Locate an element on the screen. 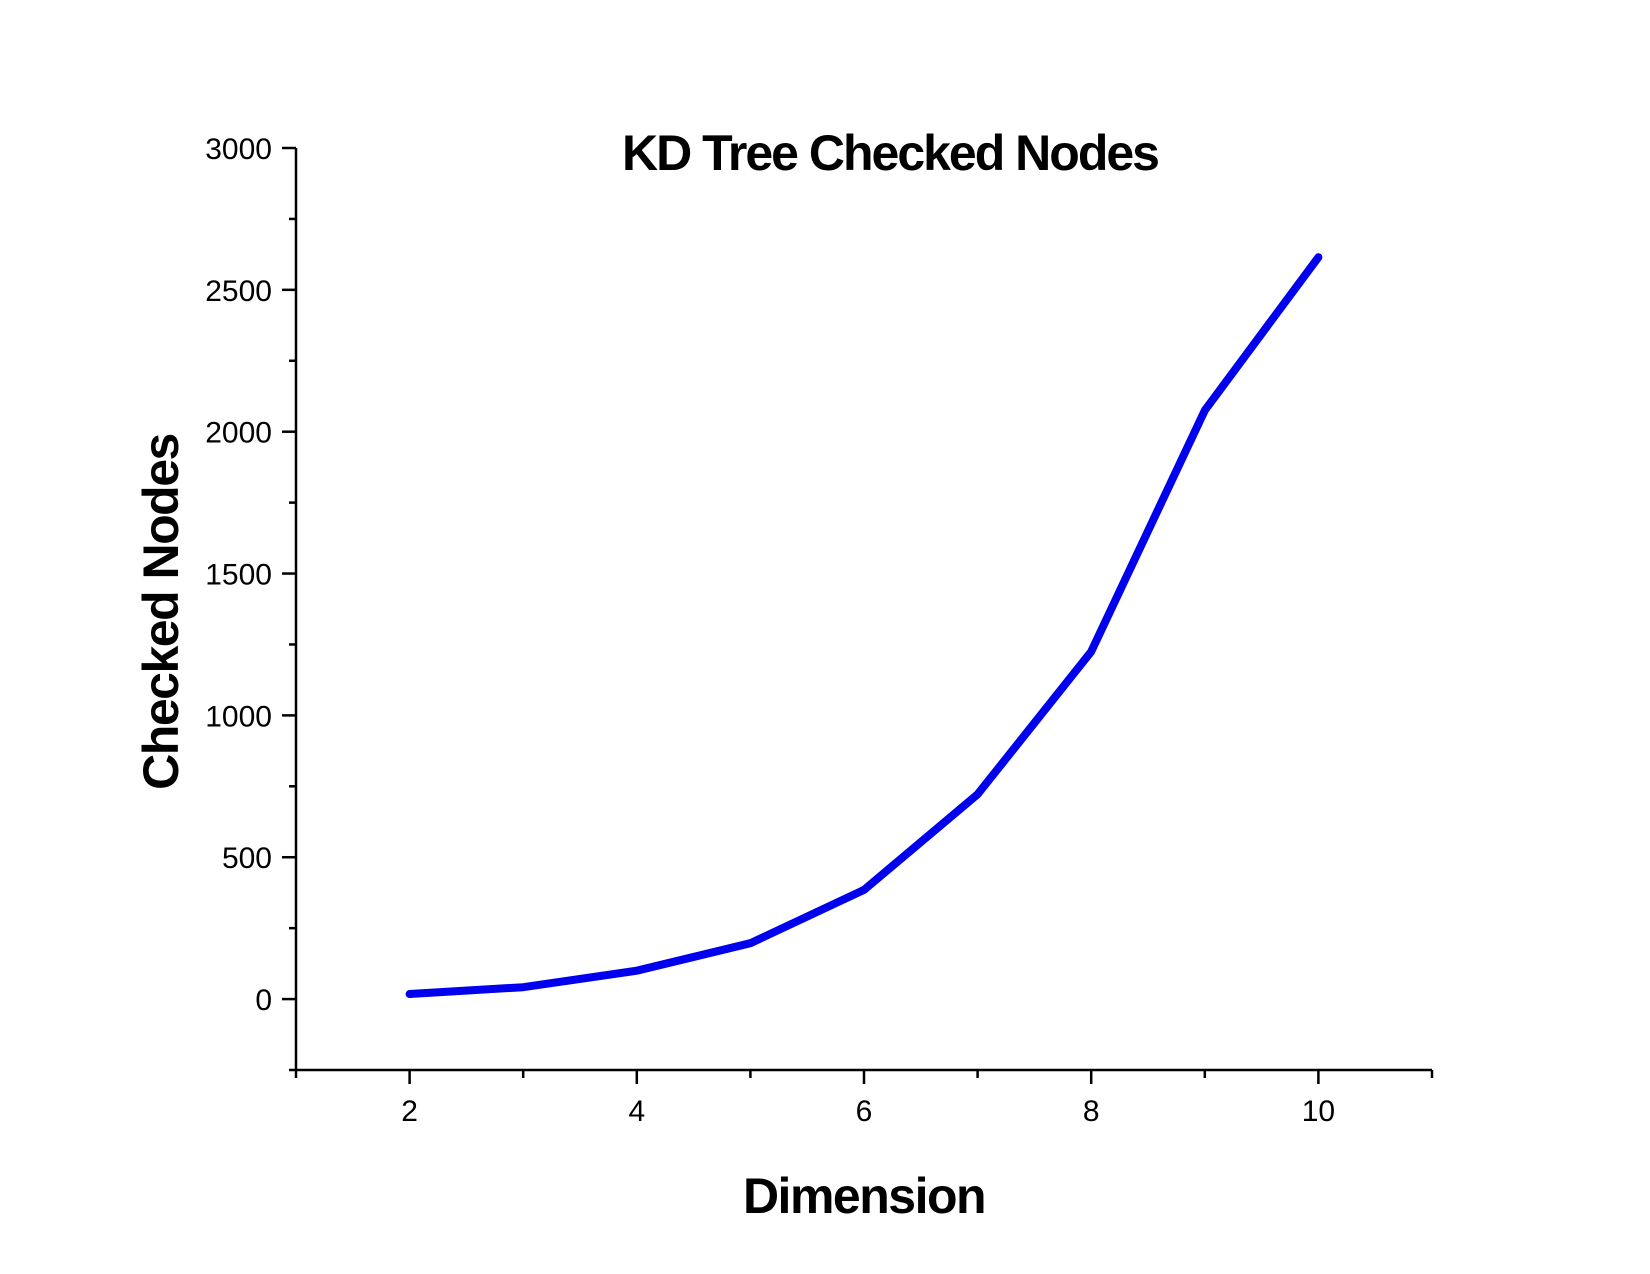 This screenshot has width=1650, height=1274. y-tick-label: 2000 is located at coordinates (238, 433).